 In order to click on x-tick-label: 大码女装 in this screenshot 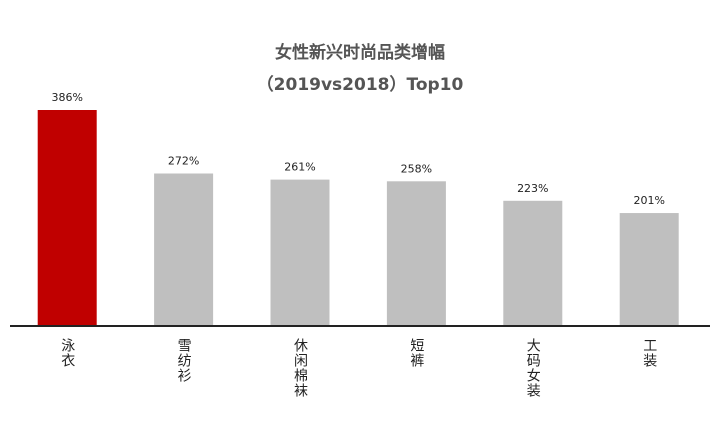, I will do `click(533, 368)`.